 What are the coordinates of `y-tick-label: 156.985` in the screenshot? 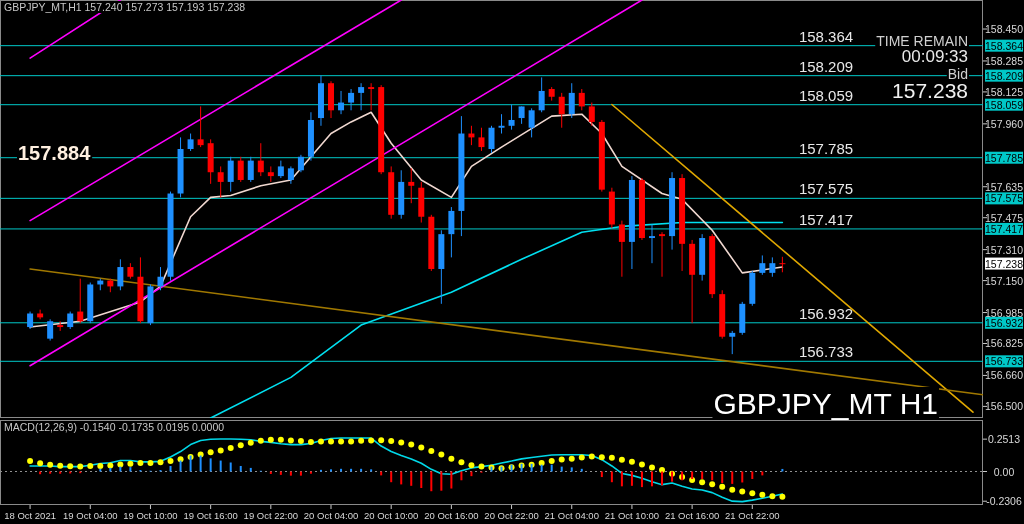 It's located at (1004, 312).